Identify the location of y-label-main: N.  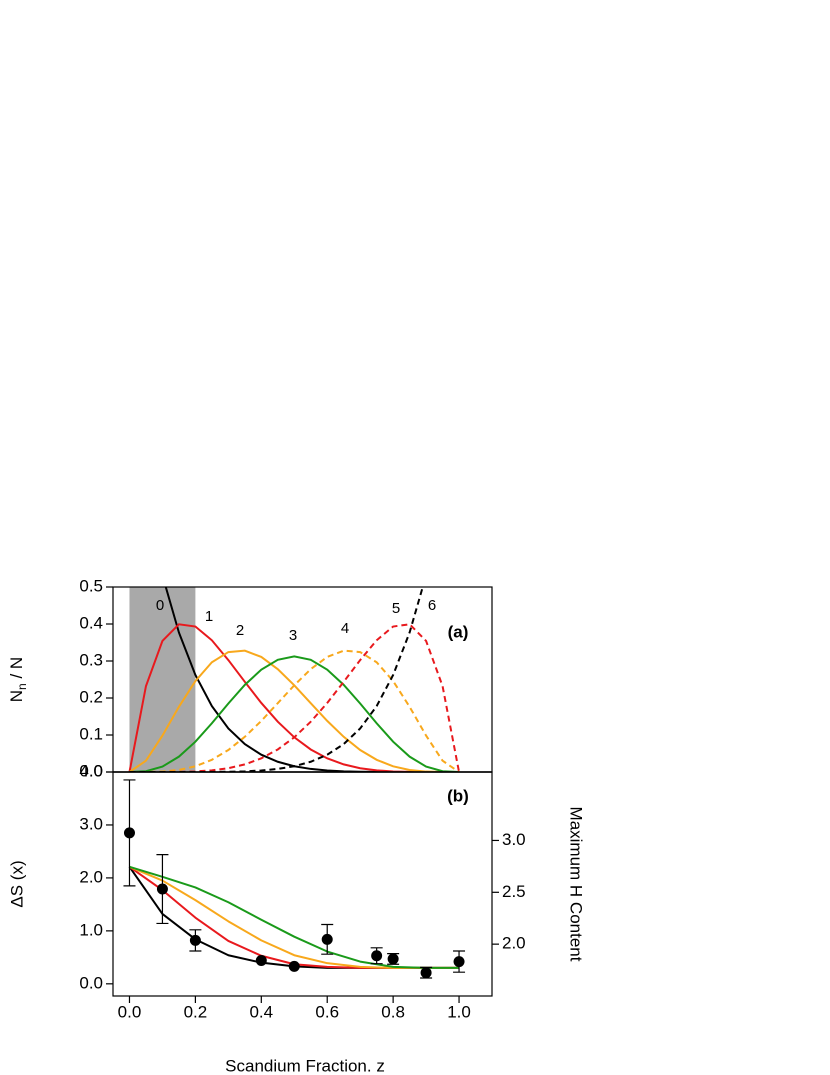
(16, 696).